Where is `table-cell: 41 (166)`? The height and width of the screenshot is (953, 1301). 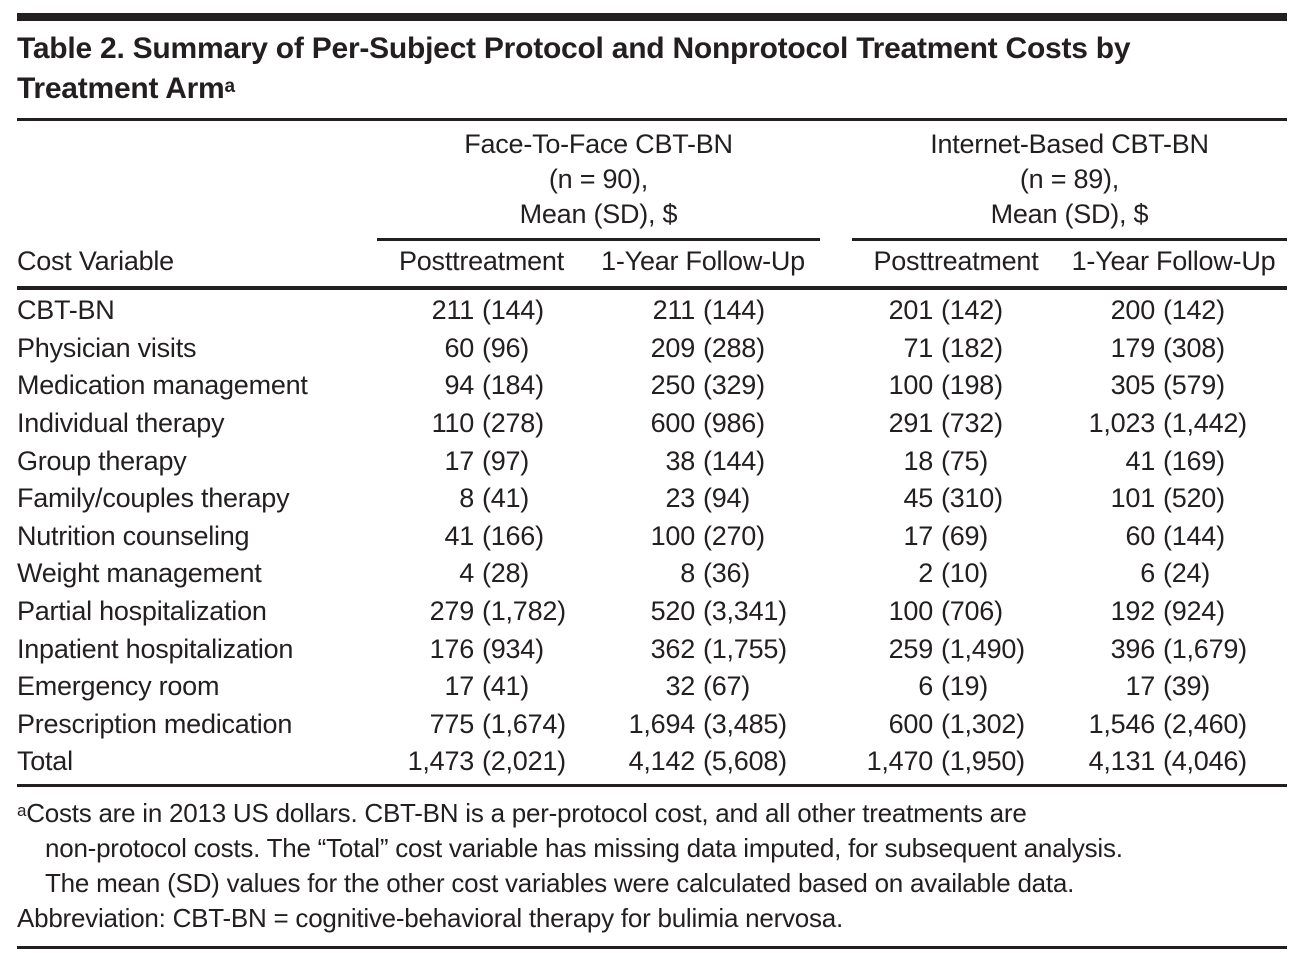
table-cell: 41 (166) is located at coordinates (481, 536).